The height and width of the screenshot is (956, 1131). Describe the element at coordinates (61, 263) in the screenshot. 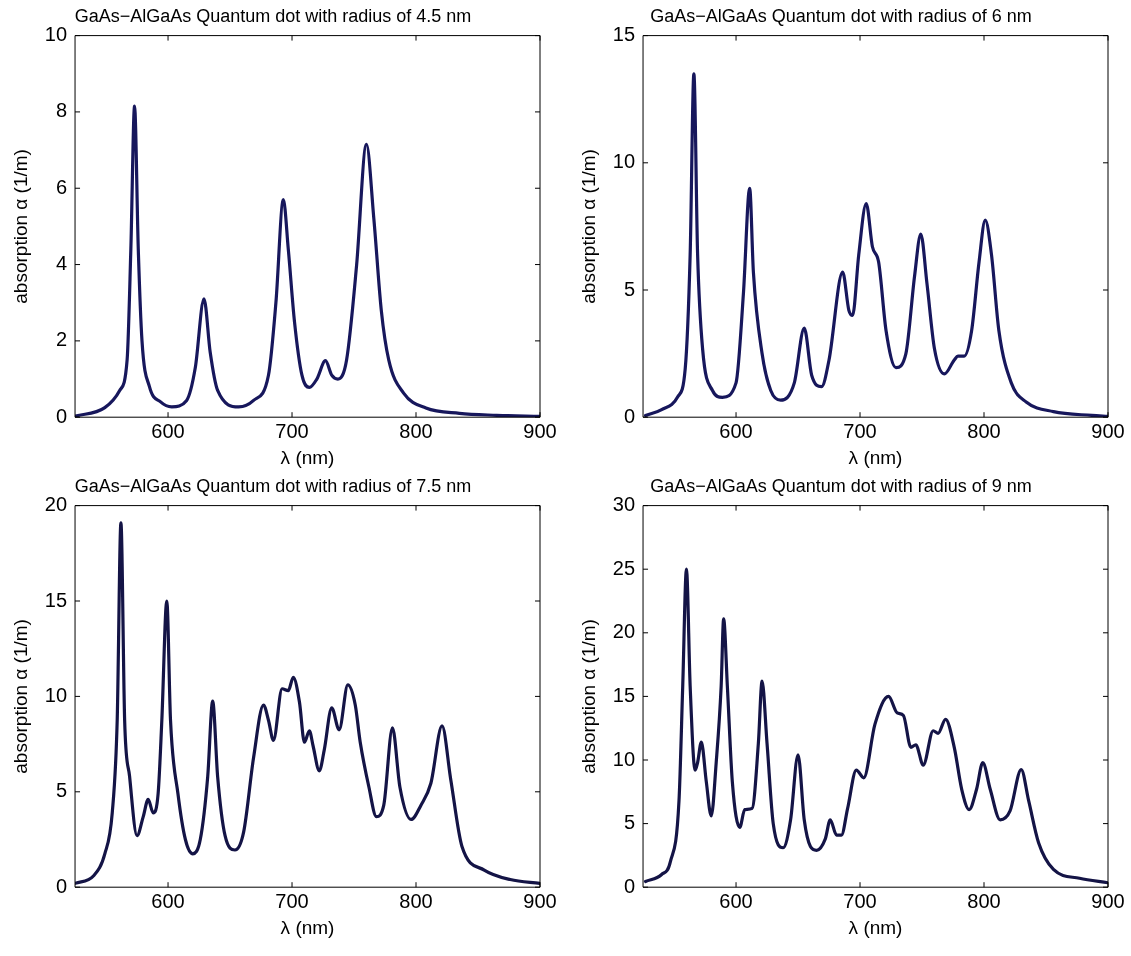

I see `y-tick-label: 4` at that location.